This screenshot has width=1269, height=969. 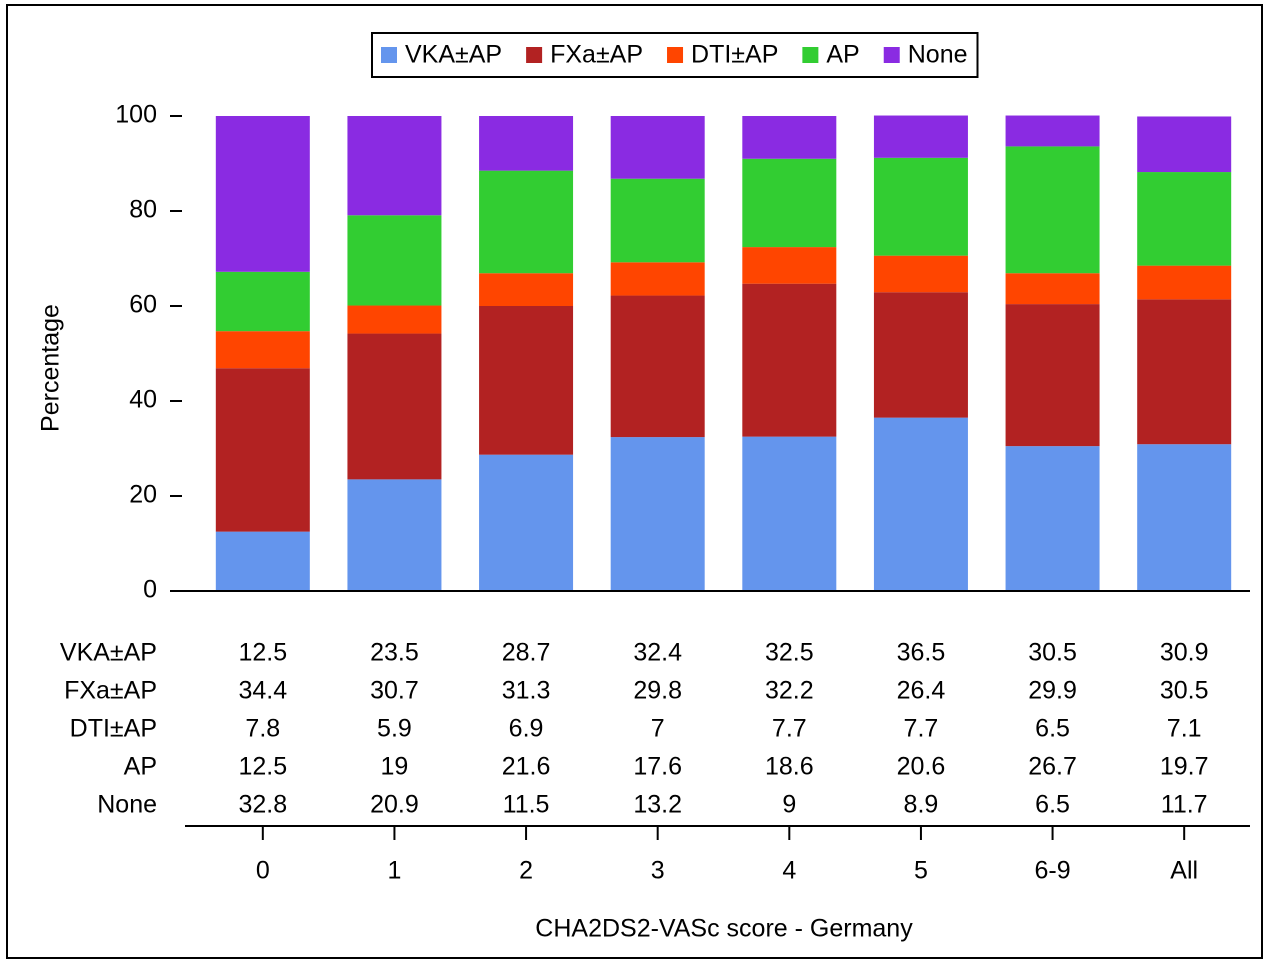 I want to click on x-tick-label: 6-9, so click(x=1052, y=871).